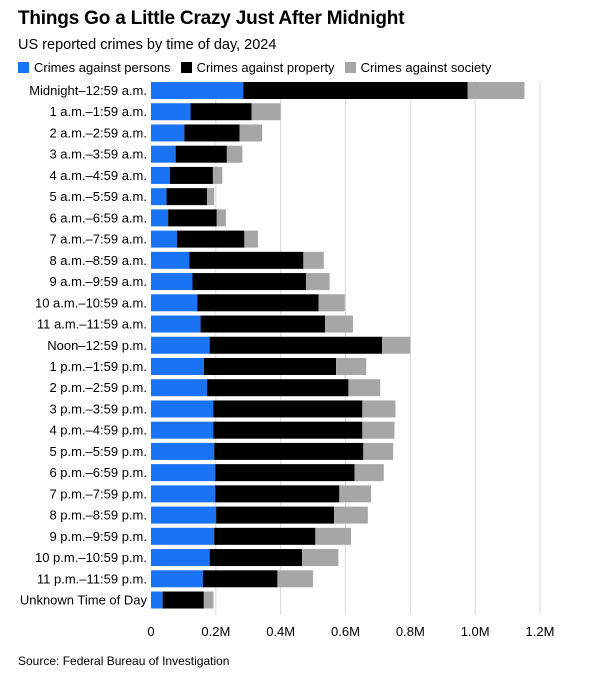 The image size is (603, 674). What do you see at coordinates (102, 67) in the screenshot?
I see `legend-label-persons: Crimes against persons` at bounding box center [102, 67].